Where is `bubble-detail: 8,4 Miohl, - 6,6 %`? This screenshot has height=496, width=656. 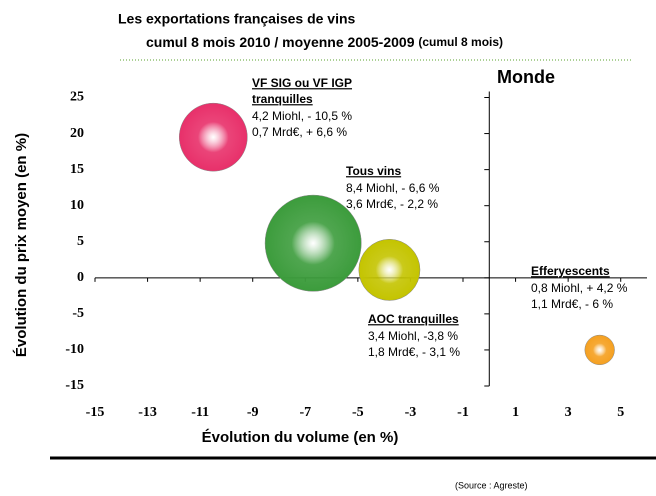
bubble-detail: 8,4 Miohl, - 6,6 % is located at coordinates (393, 188).